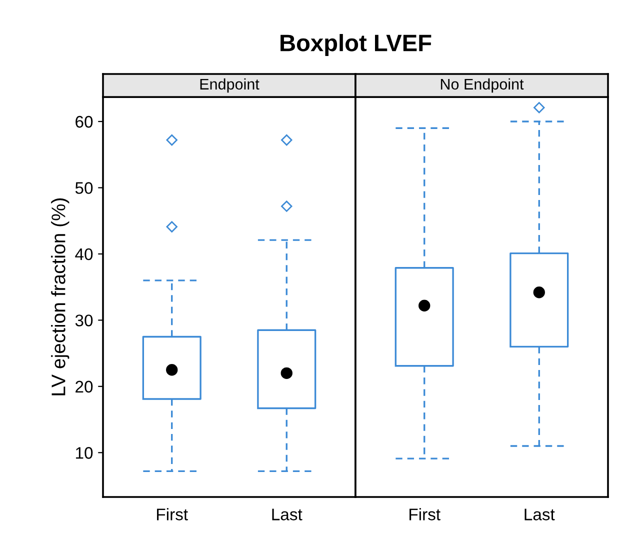 Image resolution: width=620 pixels, height=534 pixels. I want to click on chart-subtitle: No Endpoint, so click(482, 85).